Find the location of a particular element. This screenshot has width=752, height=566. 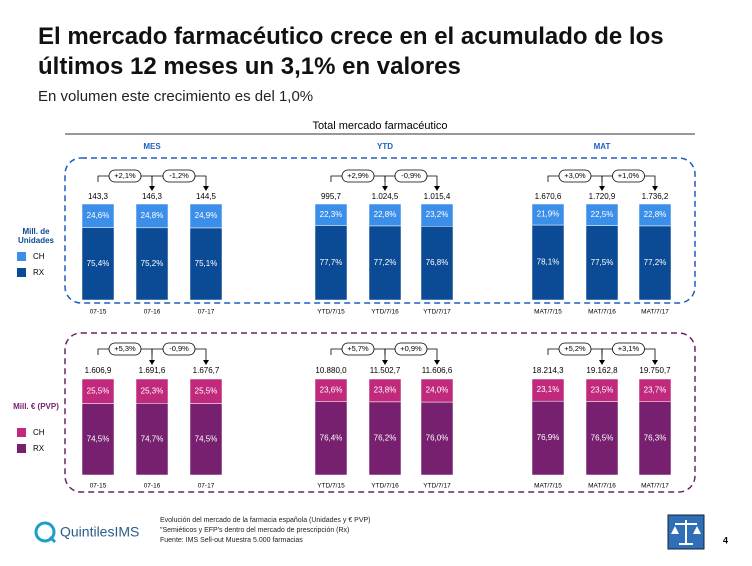

x-tick-label: YTD/7/16 is located at coordinates (385, 312).